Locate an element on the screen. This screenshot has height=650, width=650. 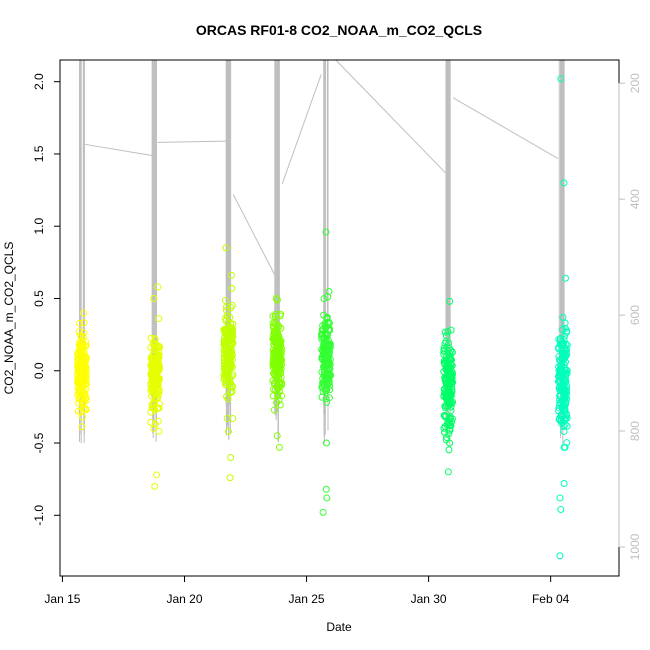
y-axis: -1.0 -0.5 0.0 0.5 1.0 1.5 2.0 is located at coordinates (46, 299).